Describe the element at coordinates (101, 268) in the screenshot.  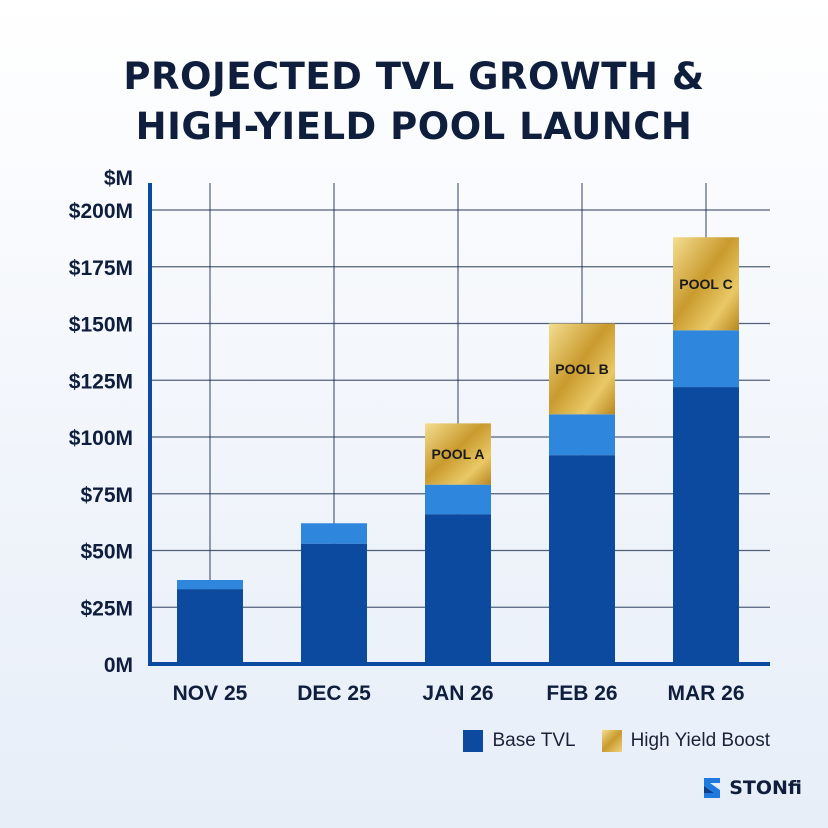
I see `y-tick-label-175: $175M` at that location.